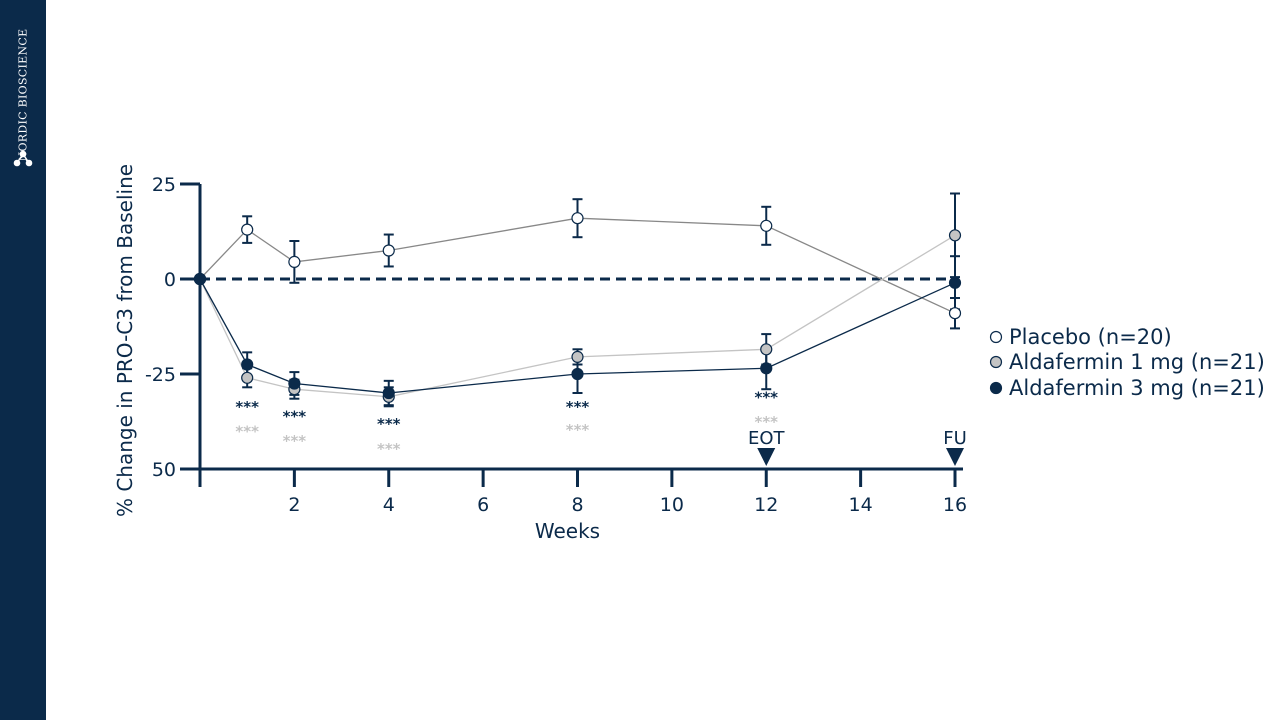 The height and width of the screenshot is (720, 1280). Describe the element at coordinates (766, 505) in the screenshot. I see `x-tick-label: 12` at that location.